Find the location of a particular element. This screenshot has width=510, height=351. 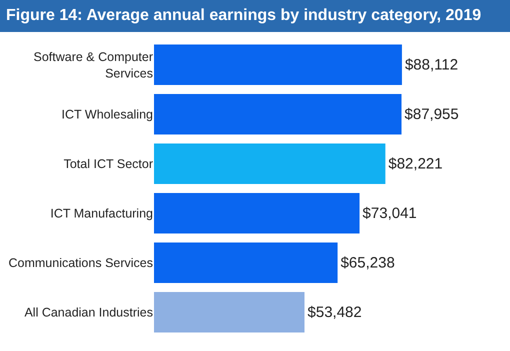

data-label: $65,238 is located at coordinates (367, 263).